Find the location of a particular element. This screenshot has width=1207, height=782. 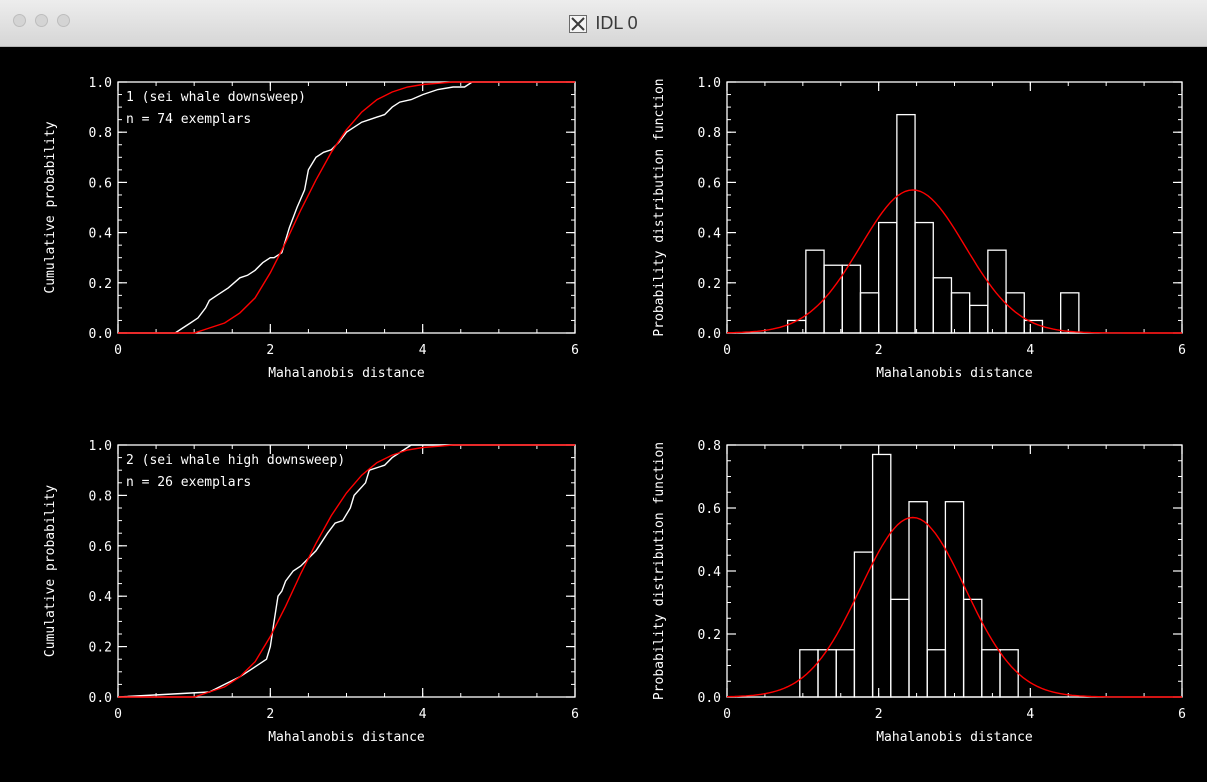

empirical-cdf-line is located at coordinates (346, 207).